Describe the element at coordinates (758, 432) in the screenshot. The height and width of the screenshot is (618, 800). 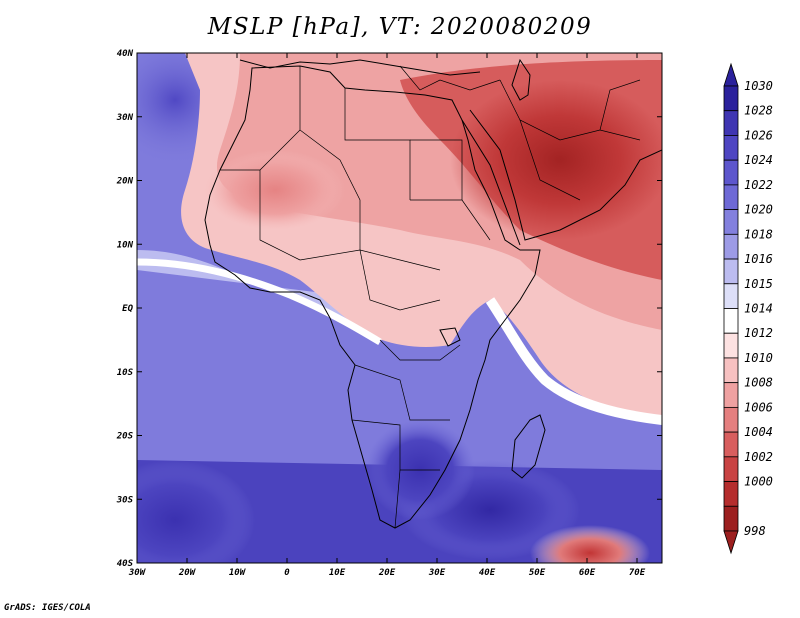
I see `colorbar-label: 1004` at that location.